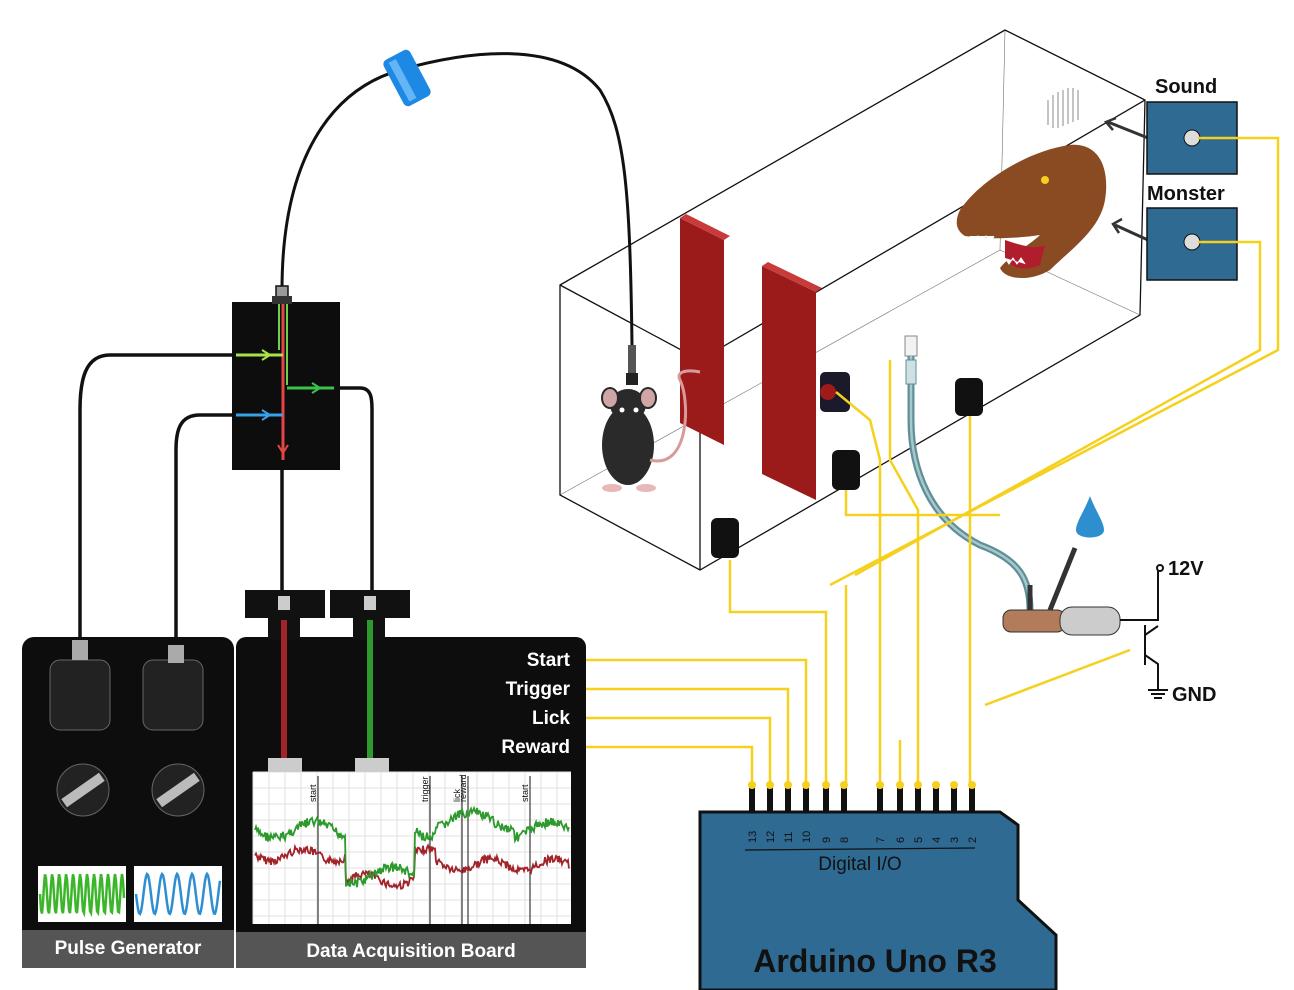  I want to click on pin-label: 4, so click(937, 840).